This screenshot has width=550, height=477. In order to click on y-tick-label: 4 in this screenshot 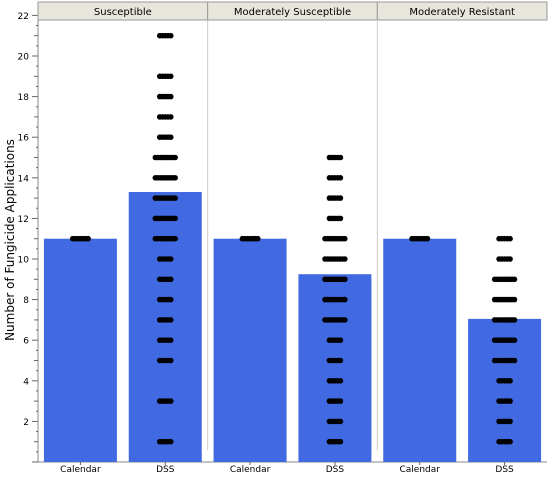, I will do `click(26, 382)`.